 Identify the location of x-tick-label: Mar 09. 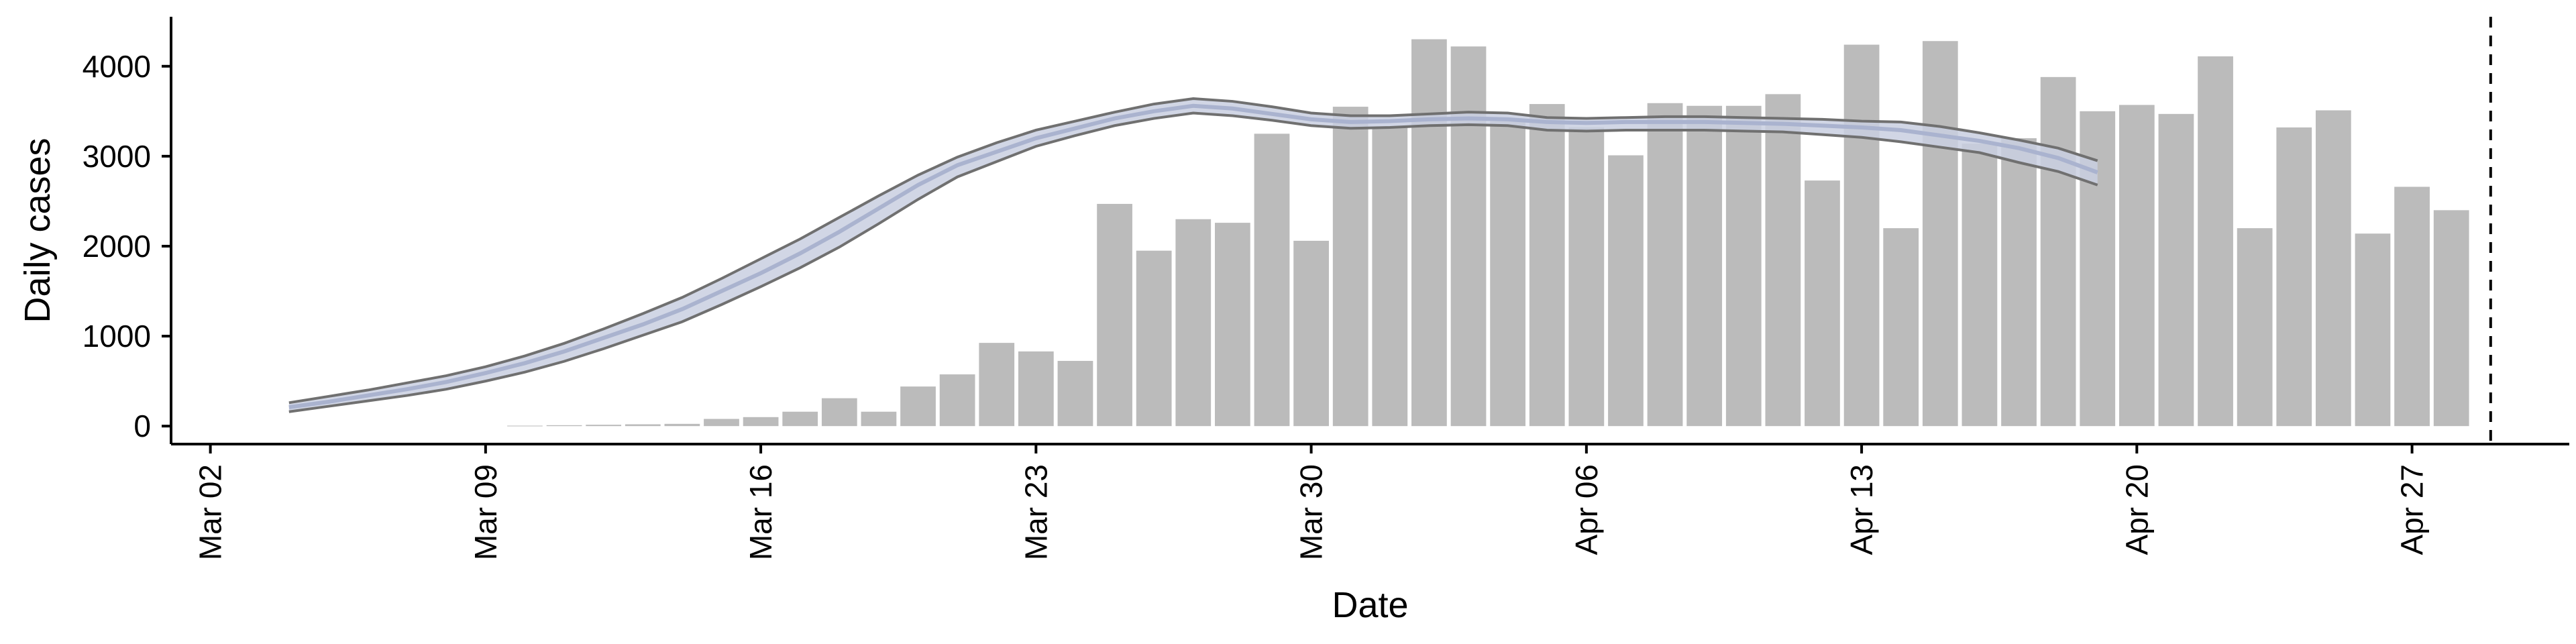
(485, 512).